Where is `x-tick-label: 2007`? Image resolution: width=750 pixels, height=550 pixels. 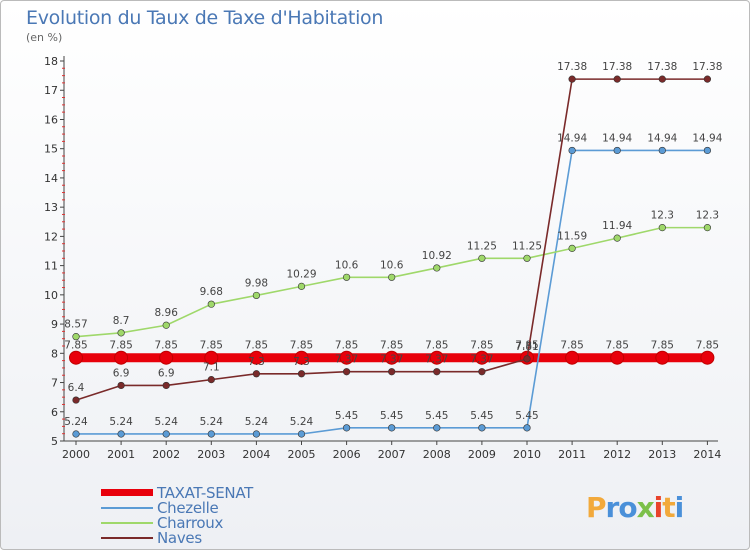 x-tick-label: 2007 is located at coordinates (392, 454).